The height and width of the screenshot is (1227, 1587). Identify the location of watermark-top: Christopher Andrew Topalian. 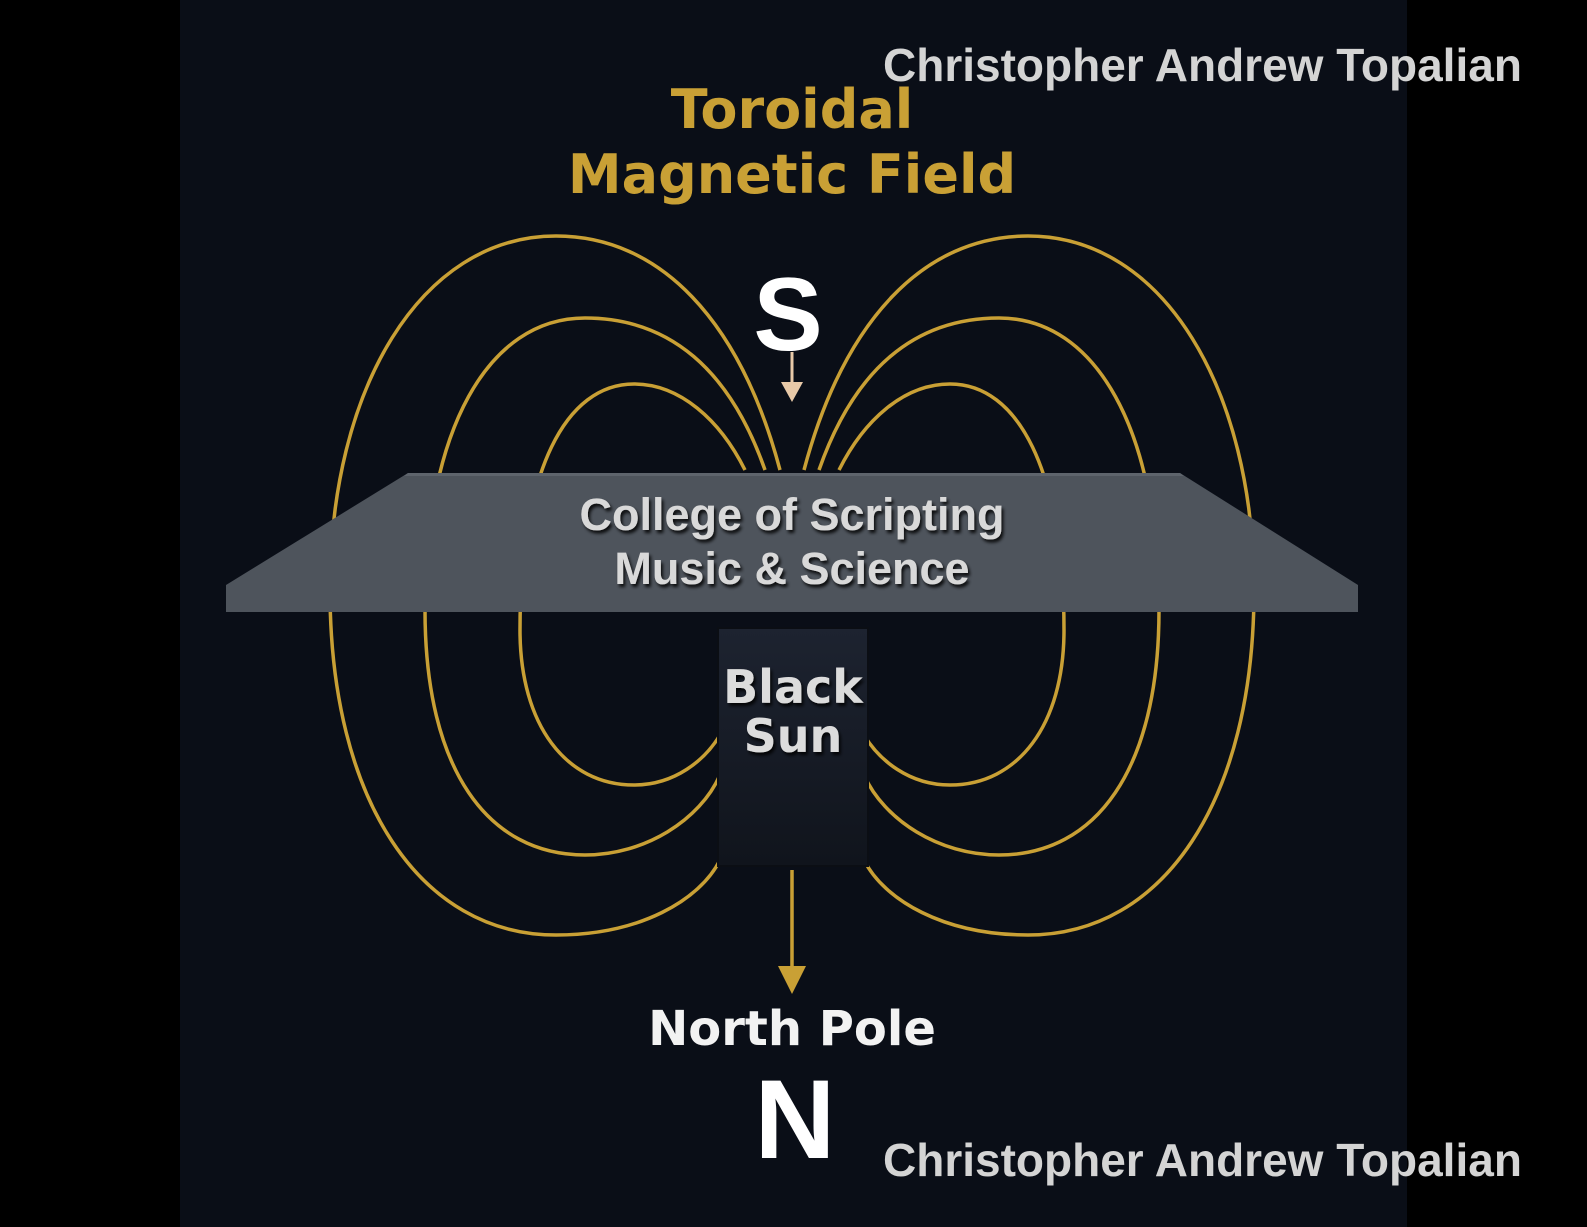
(1202, 65).